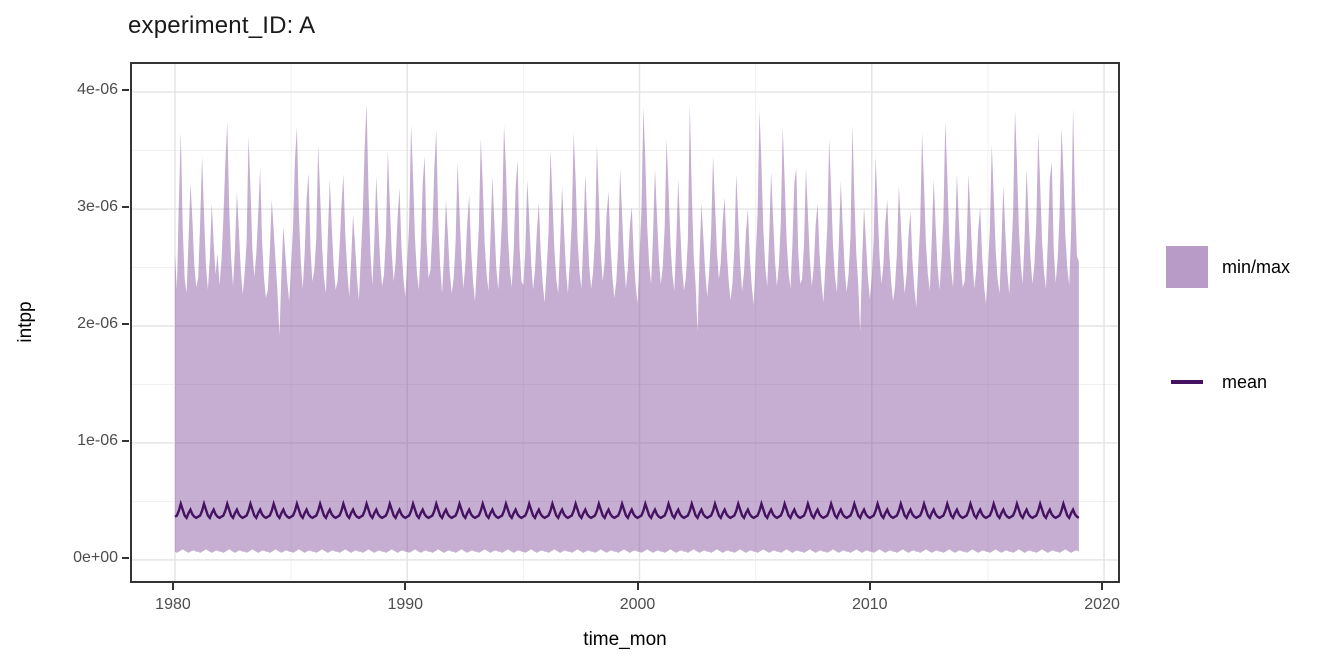  Describe the element at coordinates (1256, 266) in the screenshot. I see `legend-label-minmax: min/max` at that location.